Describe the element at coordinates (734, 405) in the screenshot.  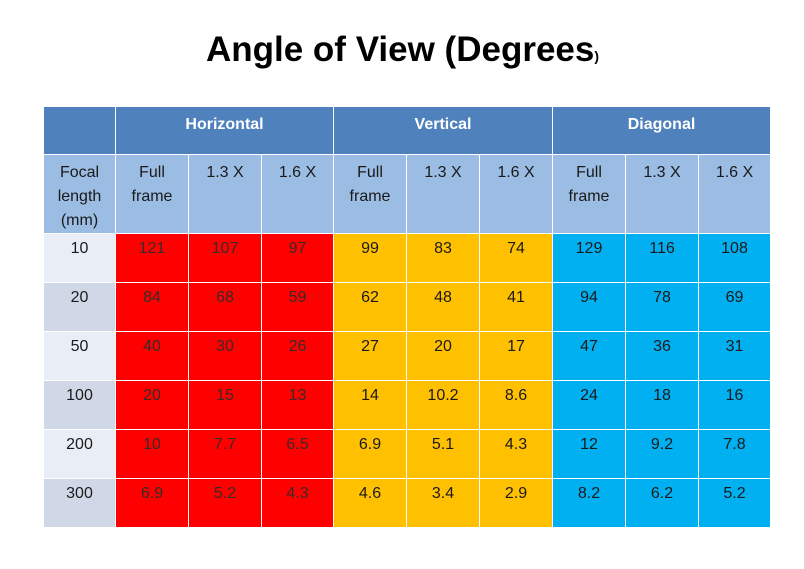
I see `diagonal-cell: 16` at that location.